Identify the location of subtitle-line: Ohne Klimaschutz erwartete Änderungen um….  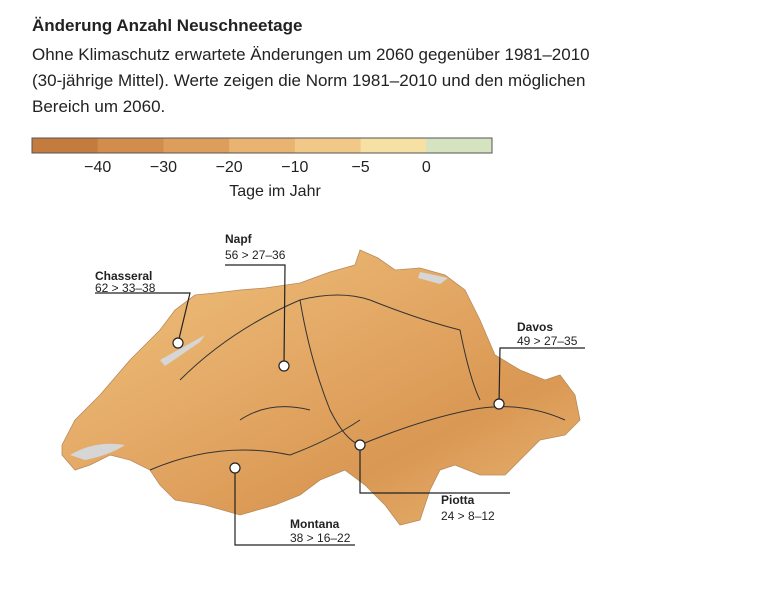
(311, 54).